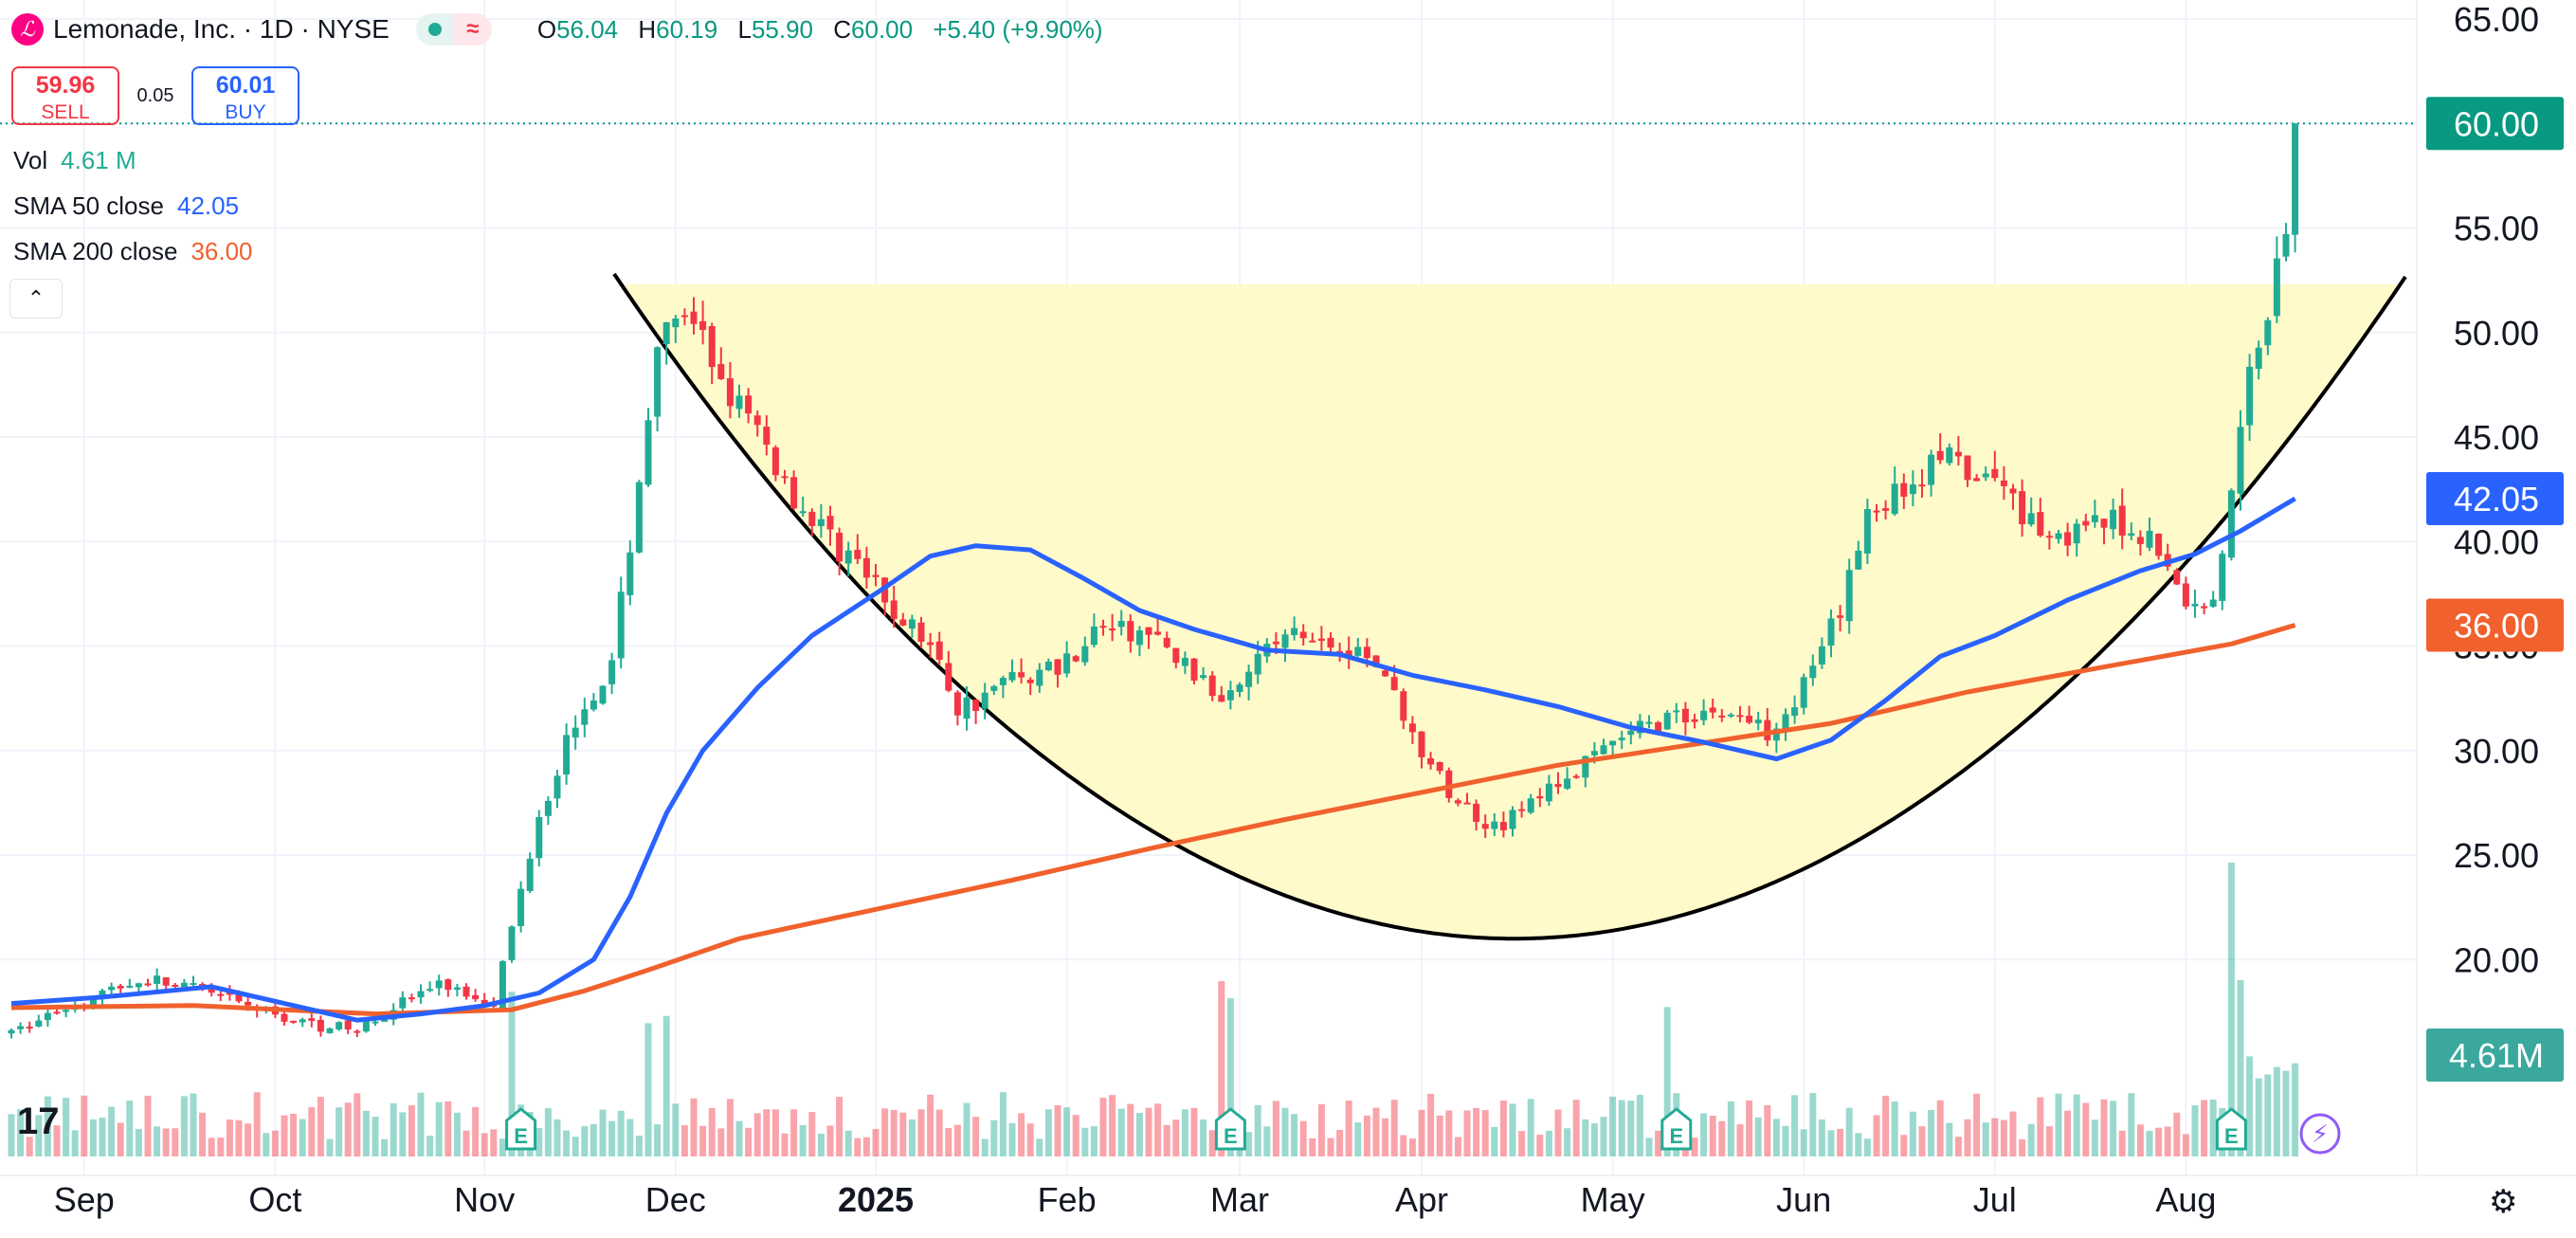 The width and height of the screenshot is (2576, 1238). What do you see at coordinates (245, 95) in the screenshot?
I see `buy-button: 60.01 BUY` at bounding box center [245, 95].